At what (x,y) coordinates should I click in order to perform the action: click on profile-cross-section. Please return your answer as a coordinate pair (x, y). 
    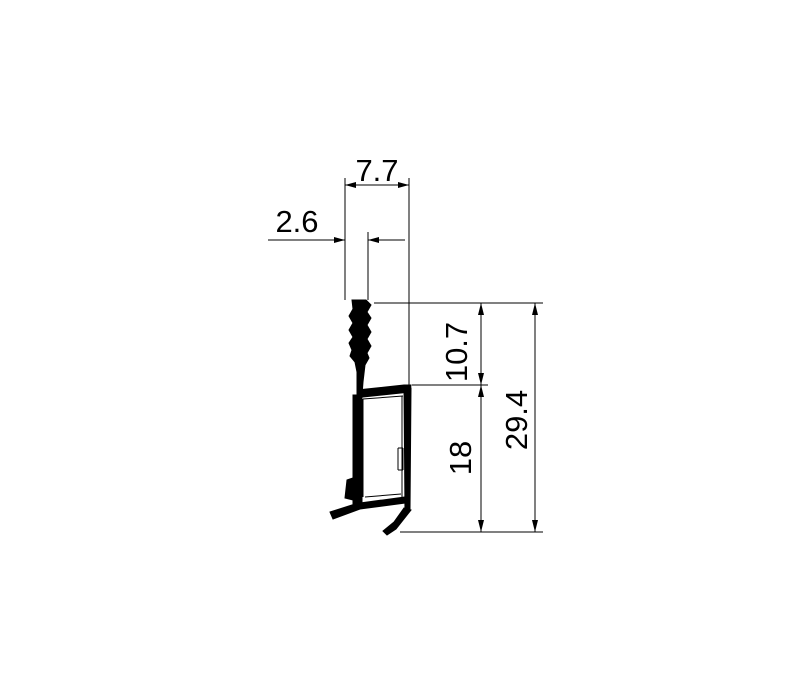
    Looking at the image, I should click on (370, 417).